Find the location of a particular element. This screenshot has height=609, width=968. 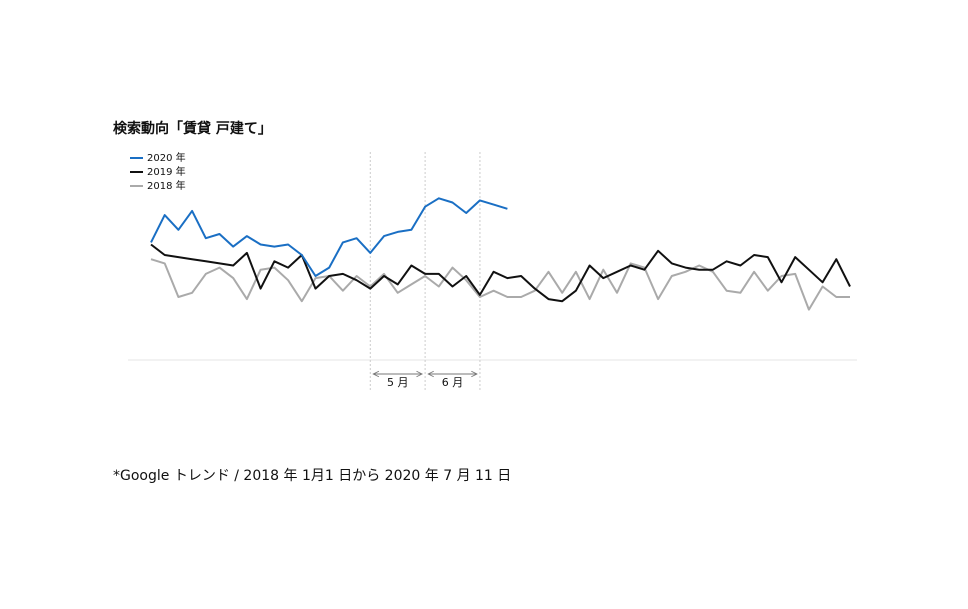

chart-title: 検索動向「賃貸 戸建て」 is located at coordinates (192, 128).